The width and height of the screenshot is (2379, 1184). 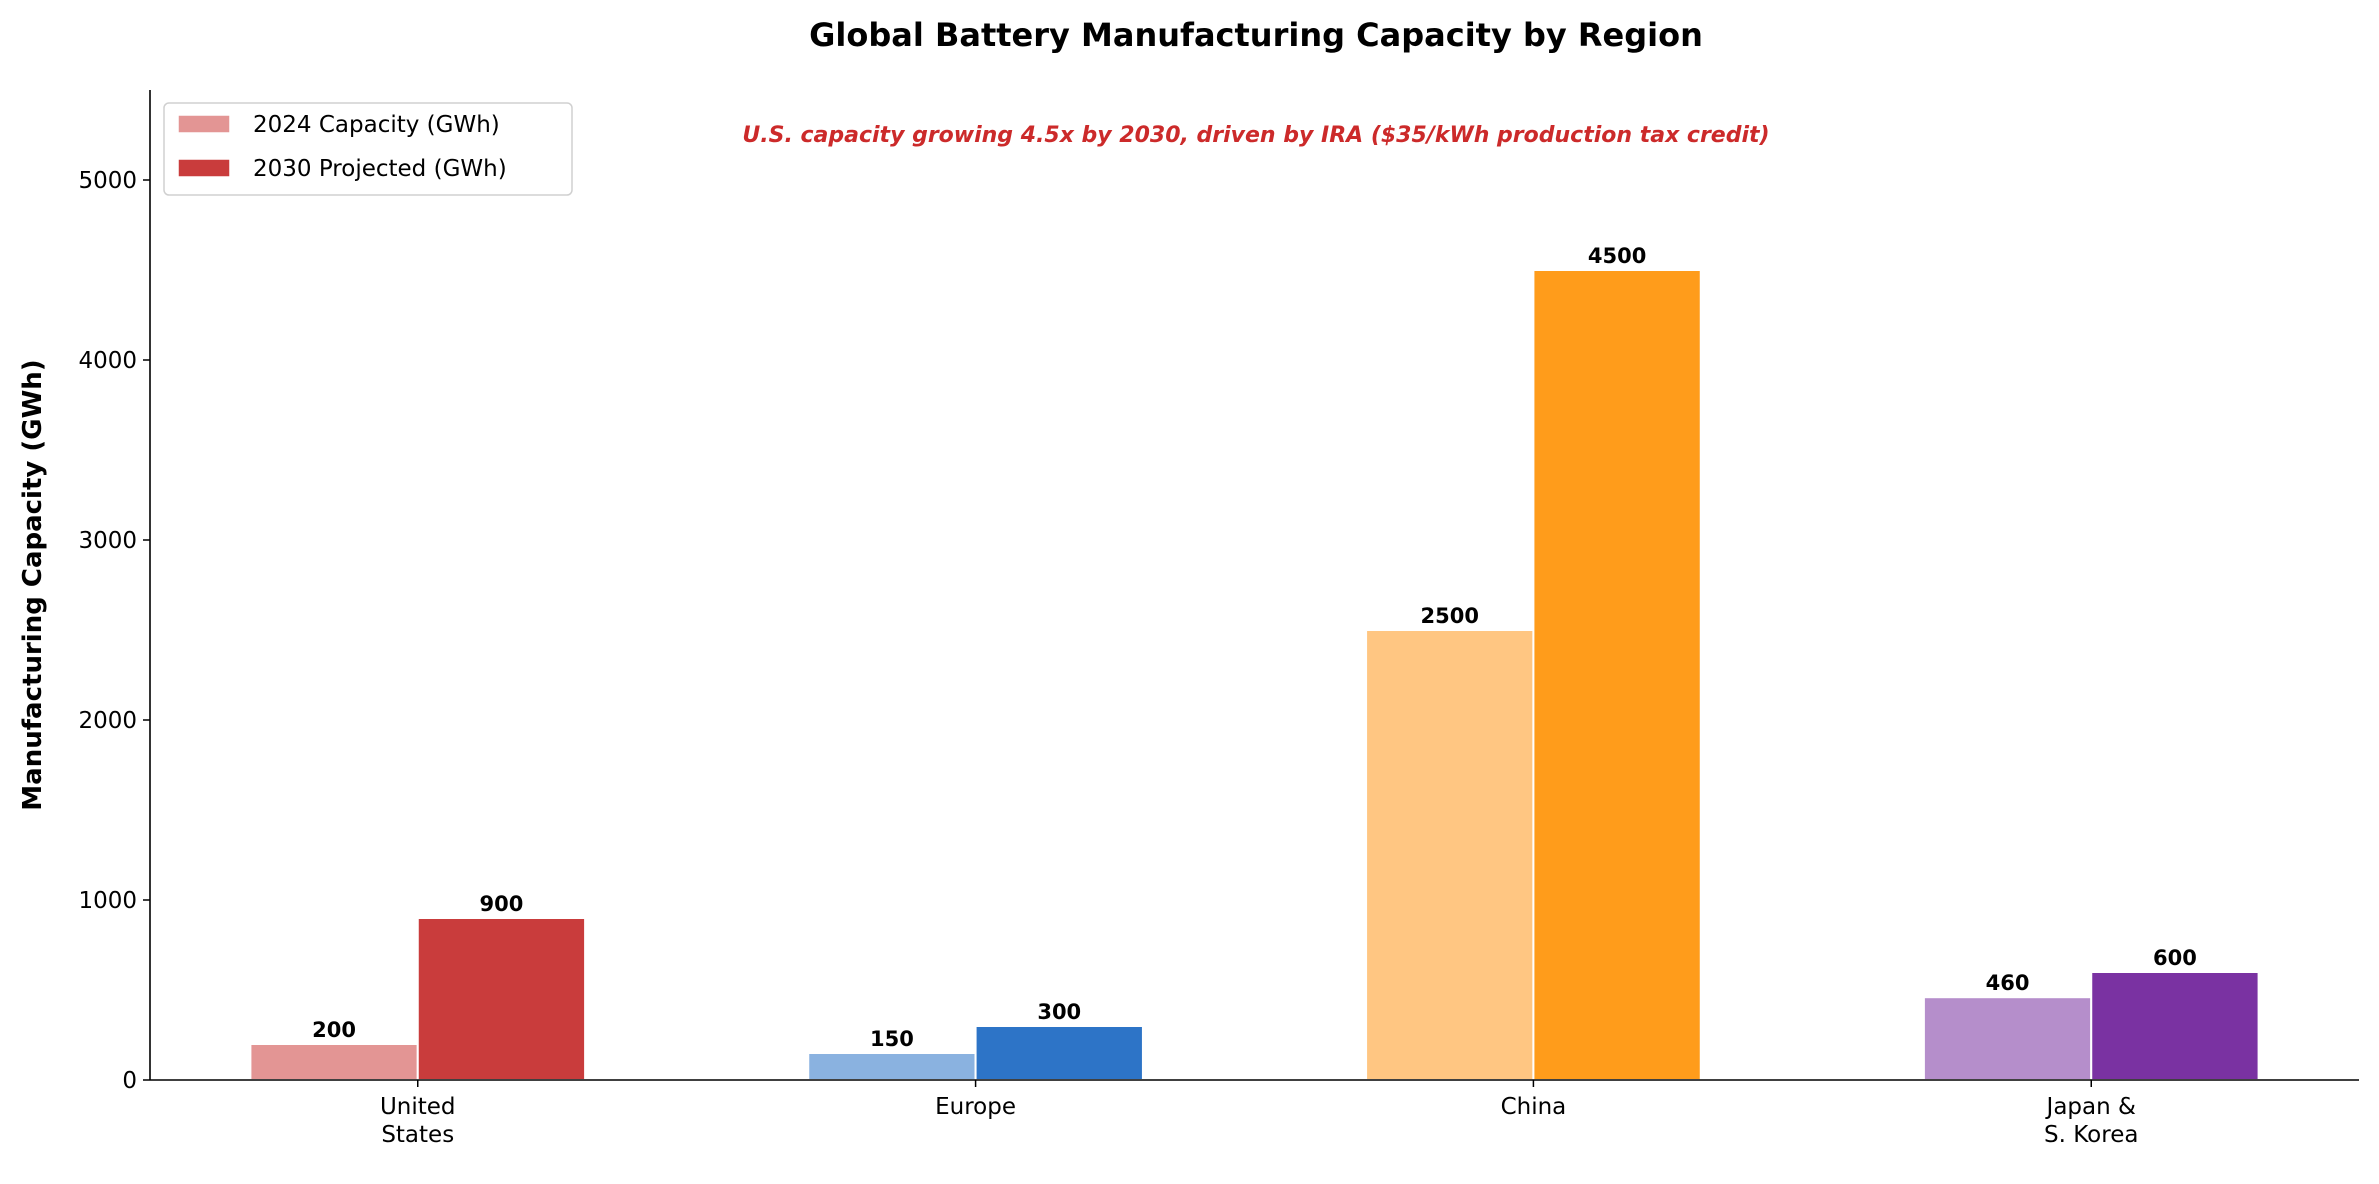 What do you see at coordinates (2091, 1135) in the screenshot?
I see `x-tick-label: S. Korea` at bounding box center [2091, 1135].